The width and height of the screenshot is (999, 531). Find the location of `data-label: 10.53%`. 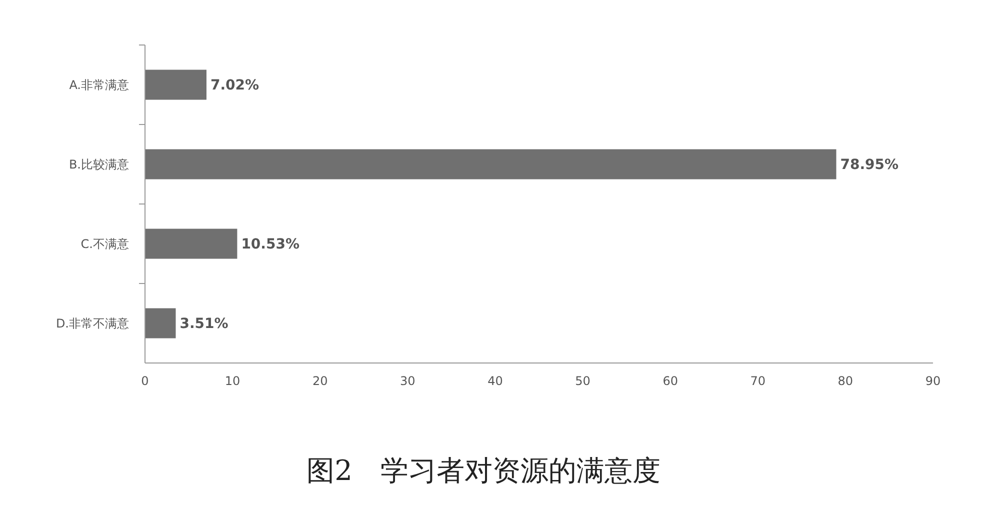

data-label: 10.53% is located at coordinates (270, 244).